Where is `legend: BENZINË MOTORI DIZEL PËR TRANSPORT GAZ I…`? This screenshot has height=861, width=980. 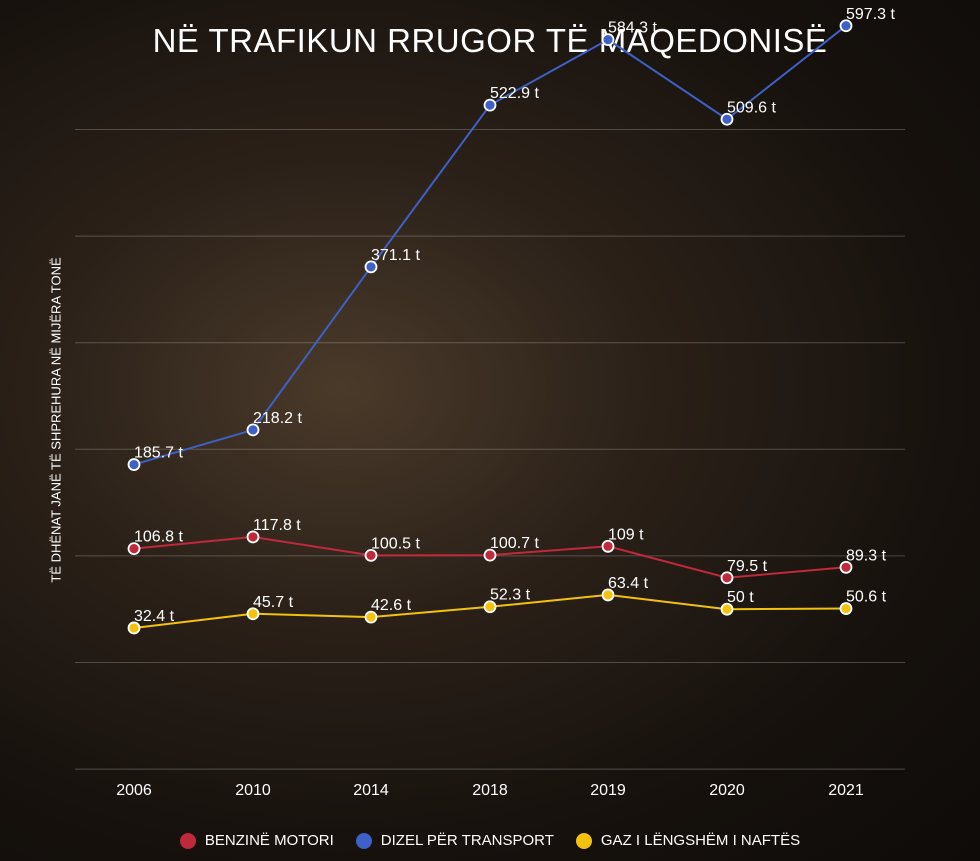
legend: BENZINË MOTORI DIZEL PËR TRANSPORT GAZ I… is located at coordinates (490, 840).